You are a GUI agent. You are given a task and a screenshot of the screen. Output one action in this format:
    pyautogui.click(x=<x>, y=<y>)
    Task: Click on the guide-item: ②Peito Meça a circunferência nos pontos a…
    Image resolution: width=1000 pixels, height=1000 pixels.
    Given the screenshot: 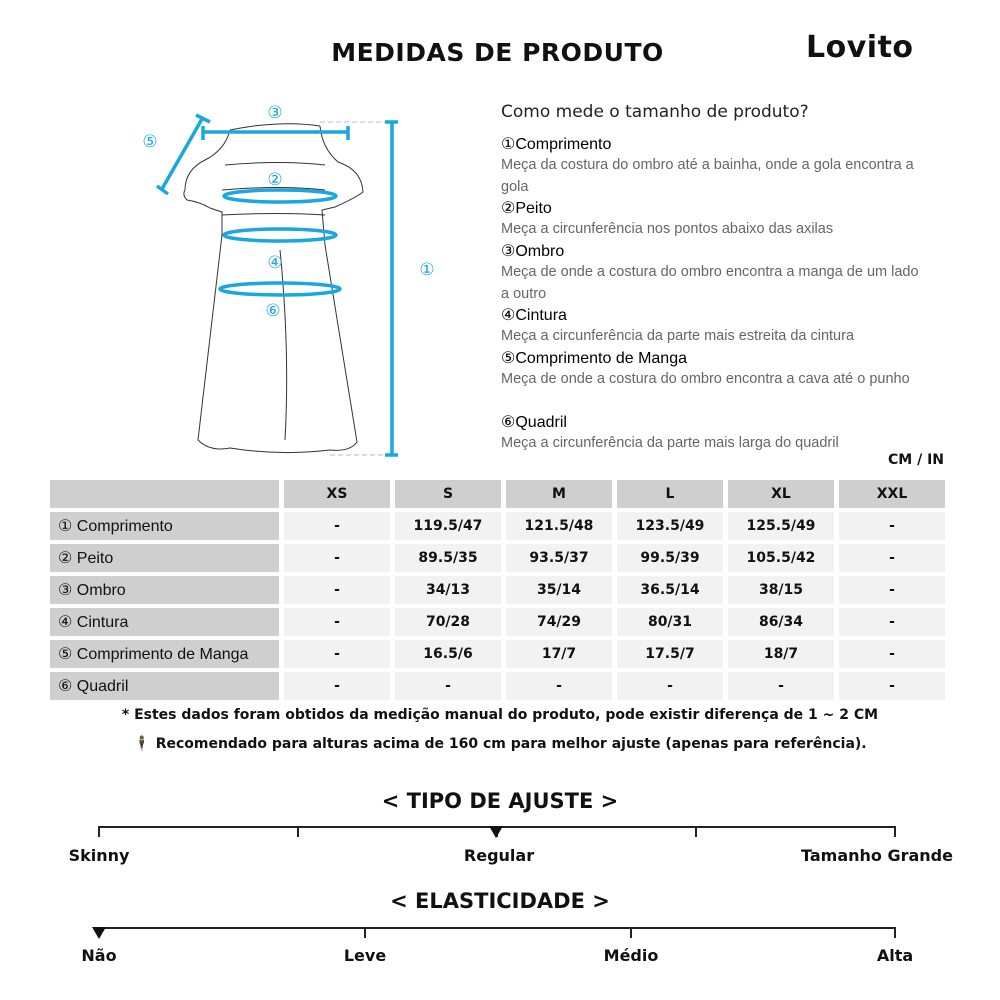 What is the action you would take?
    pyautogui.click(x=667, y=218)
    